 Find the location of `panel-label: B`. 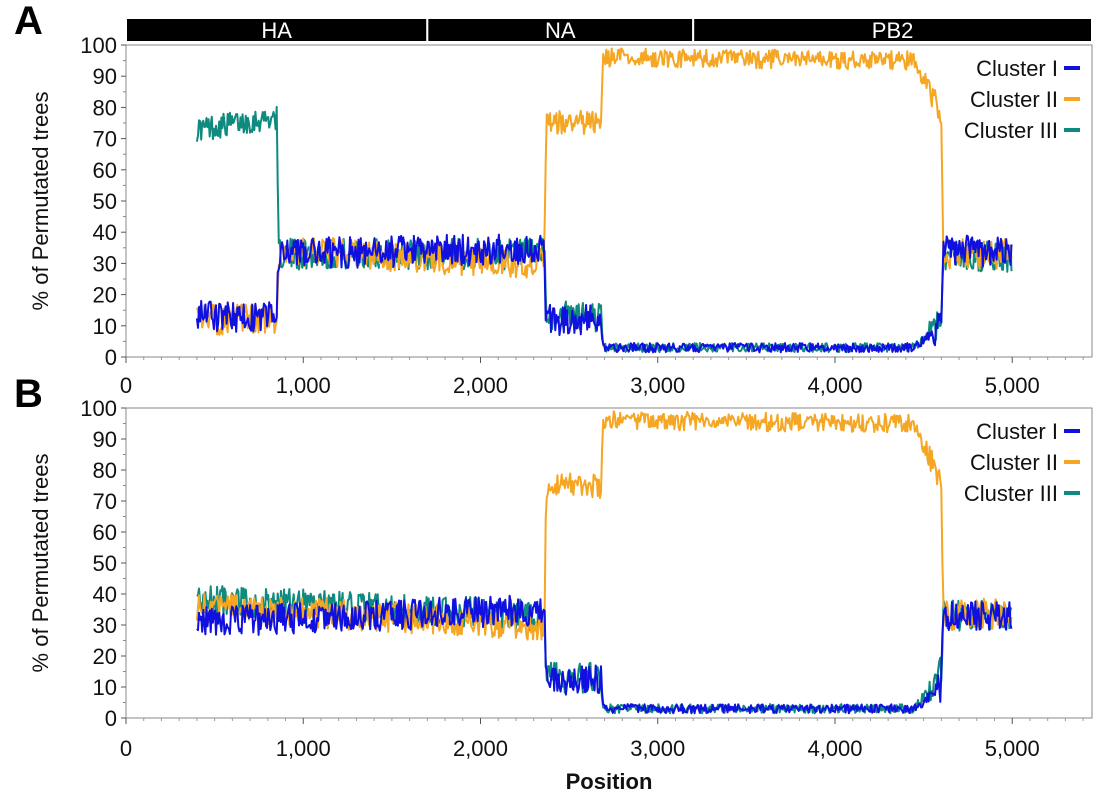

panel-label: B is located at coordinates (28, 394).